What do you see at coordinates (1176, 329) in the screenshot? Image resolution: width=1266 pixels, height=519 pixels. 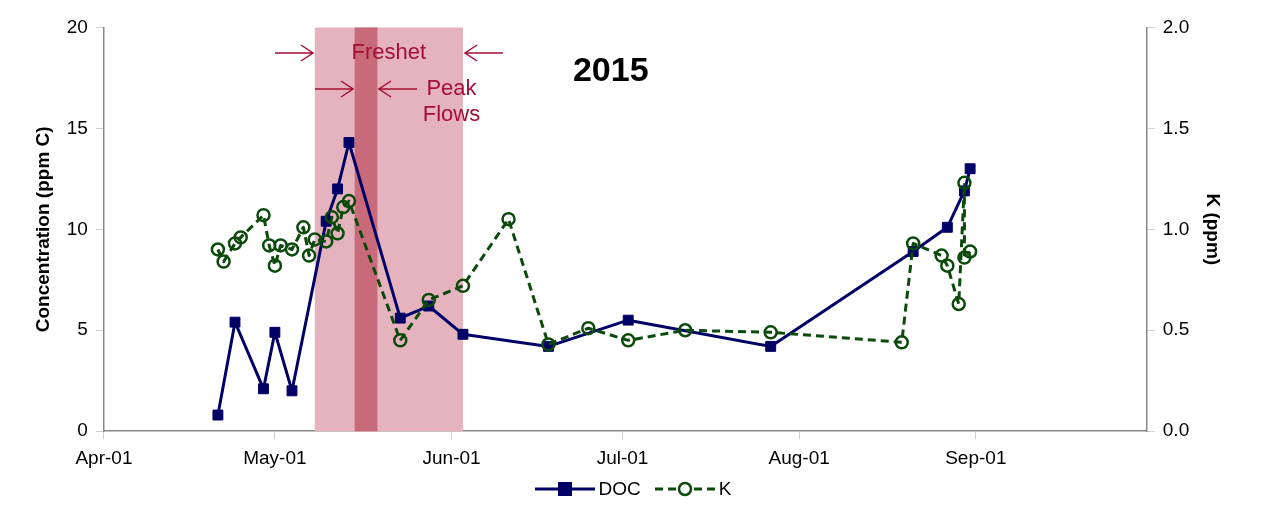 I see `y2-tick-label: 0.5` at bounding box center [1176, 329].